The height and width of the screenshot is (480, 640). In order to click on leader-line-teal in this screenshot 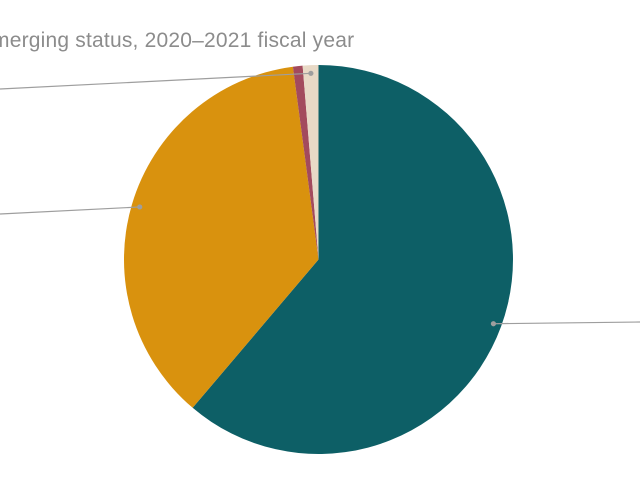, I will do `click(566, 323)`.